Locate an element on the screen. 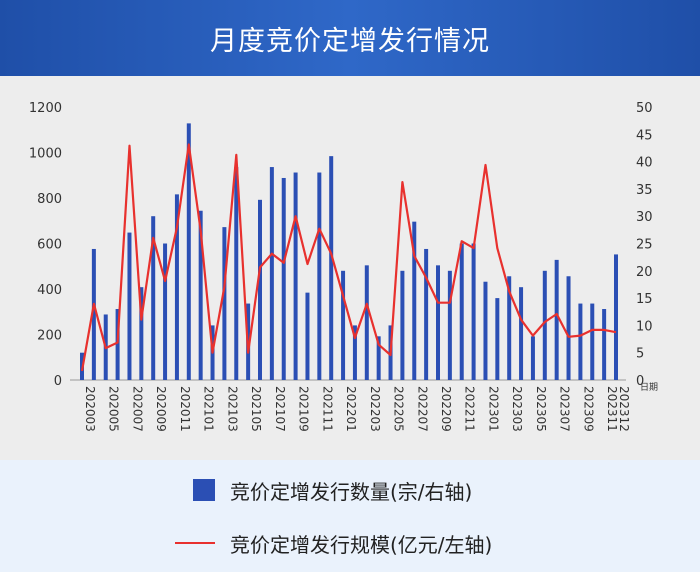  y-right-tick-label: 45 is located at coordinates (644, 135).